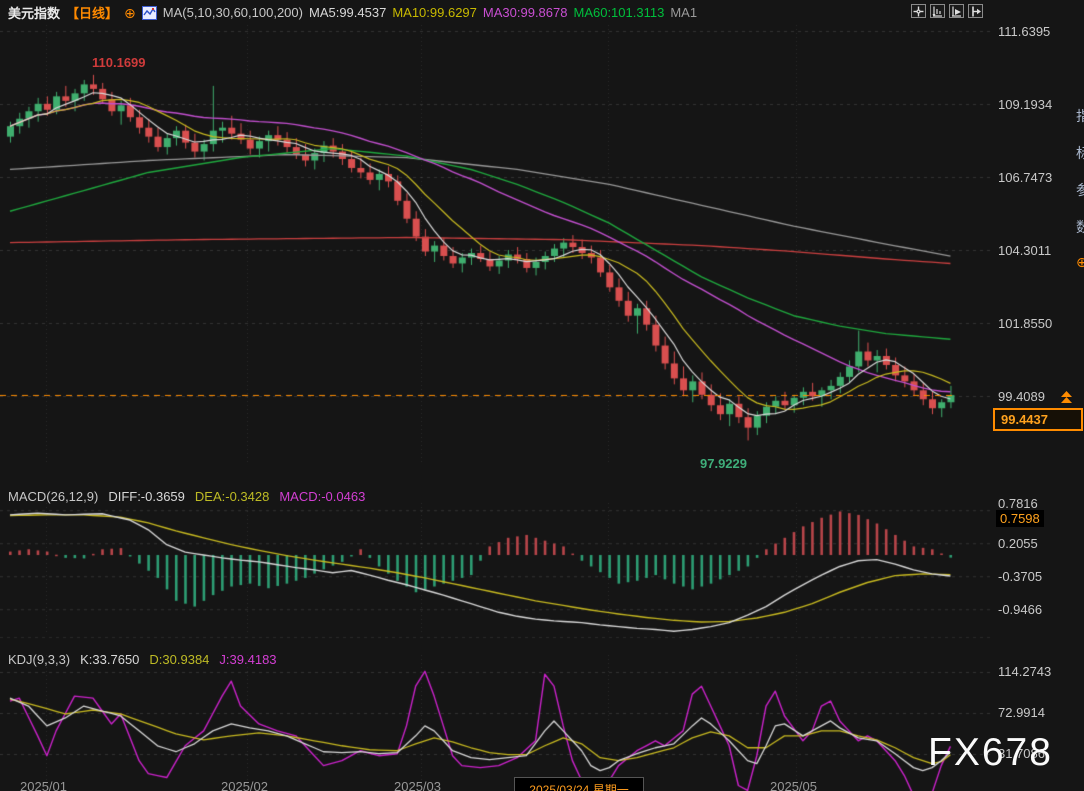 The width and height of the screenshot is (1084, 791). I want to click on clipped-glyph: 参, so click(1080, 190).